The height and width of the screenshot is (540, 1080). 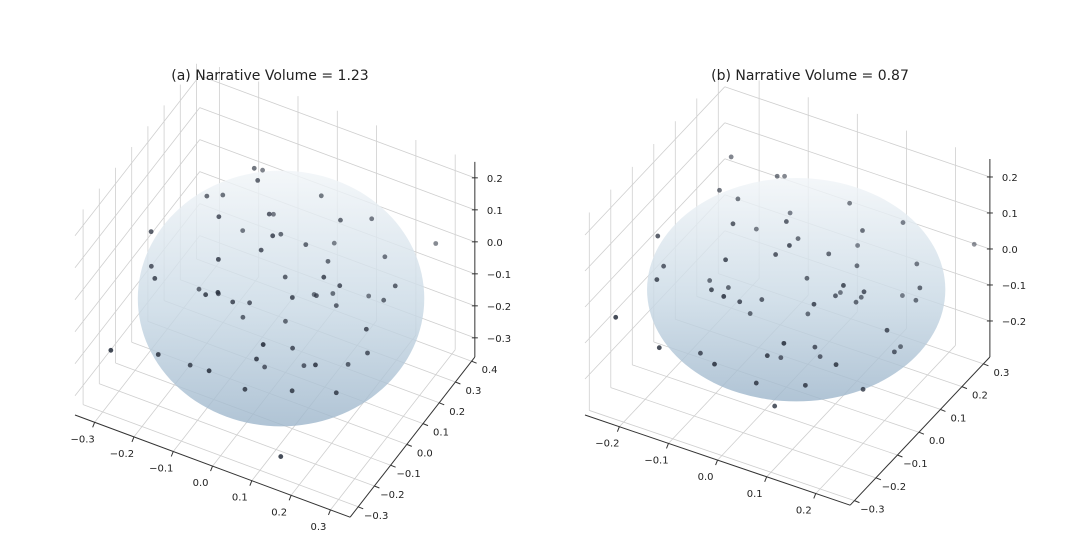 What do you see at coordinates (490, 370) in the screenshot?
I see `y-tick-label: 0.4` at bounding box center [490, 370].